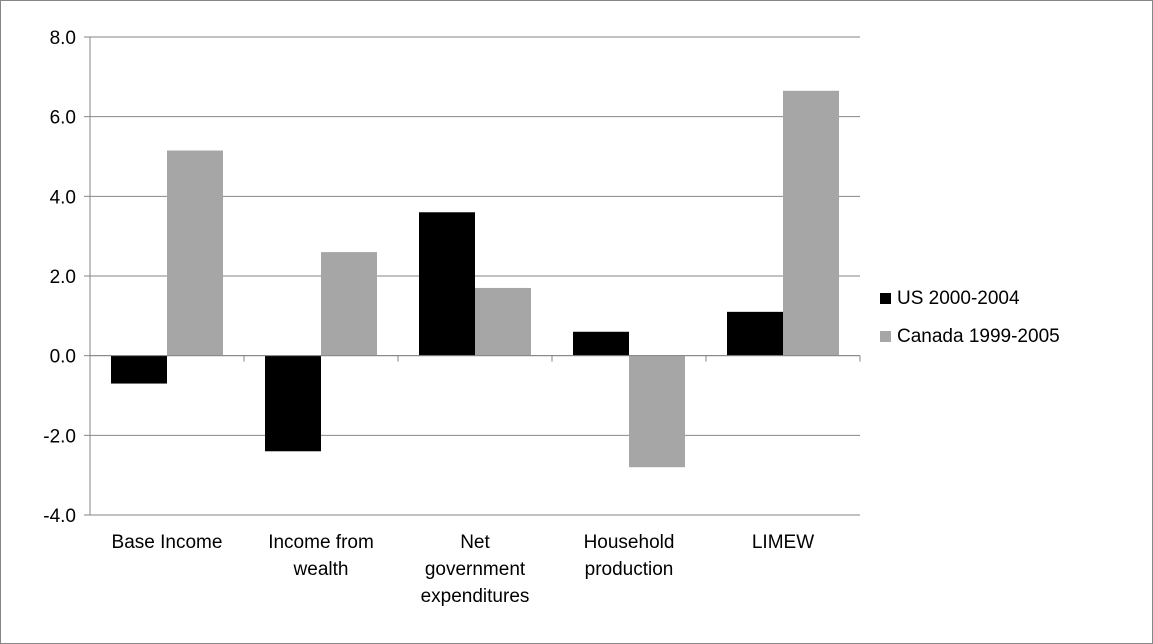 This screenshot has height=644, width=1153. What do you see at coordinates (63, 118) in the screenshot?
I see `y-tick-label: 6.0` at bounding box center [63, 118].